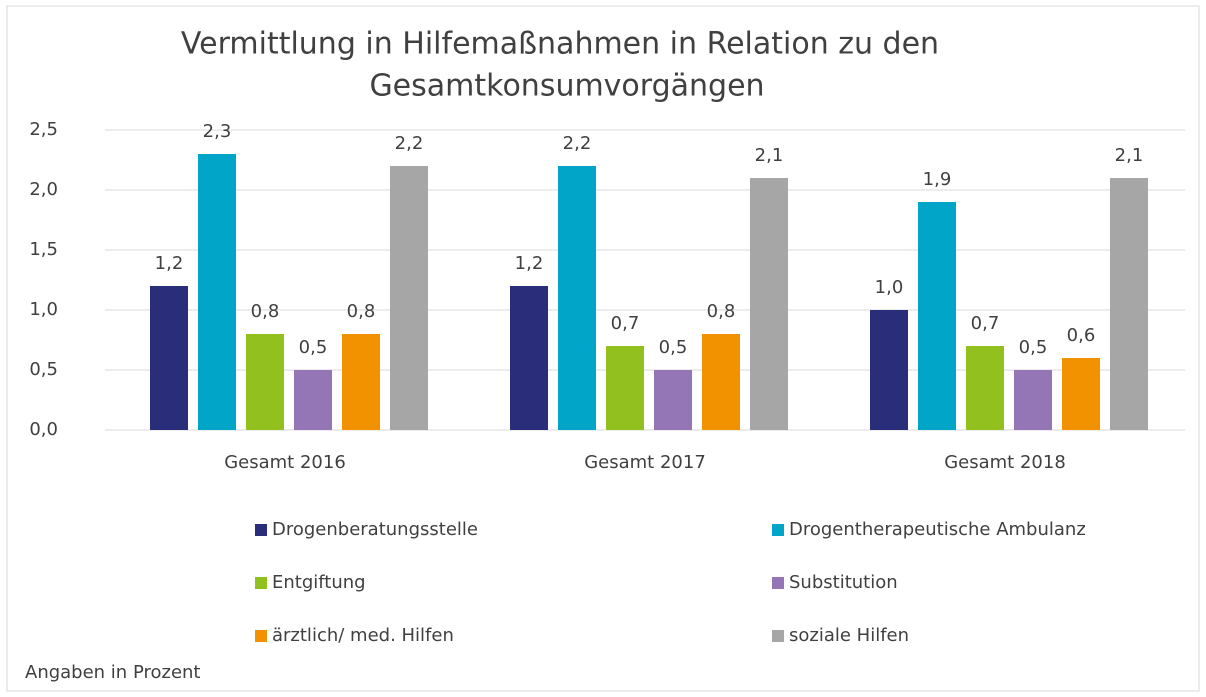  I want to click on y-tick-label: 0,5, so click(43, 369).